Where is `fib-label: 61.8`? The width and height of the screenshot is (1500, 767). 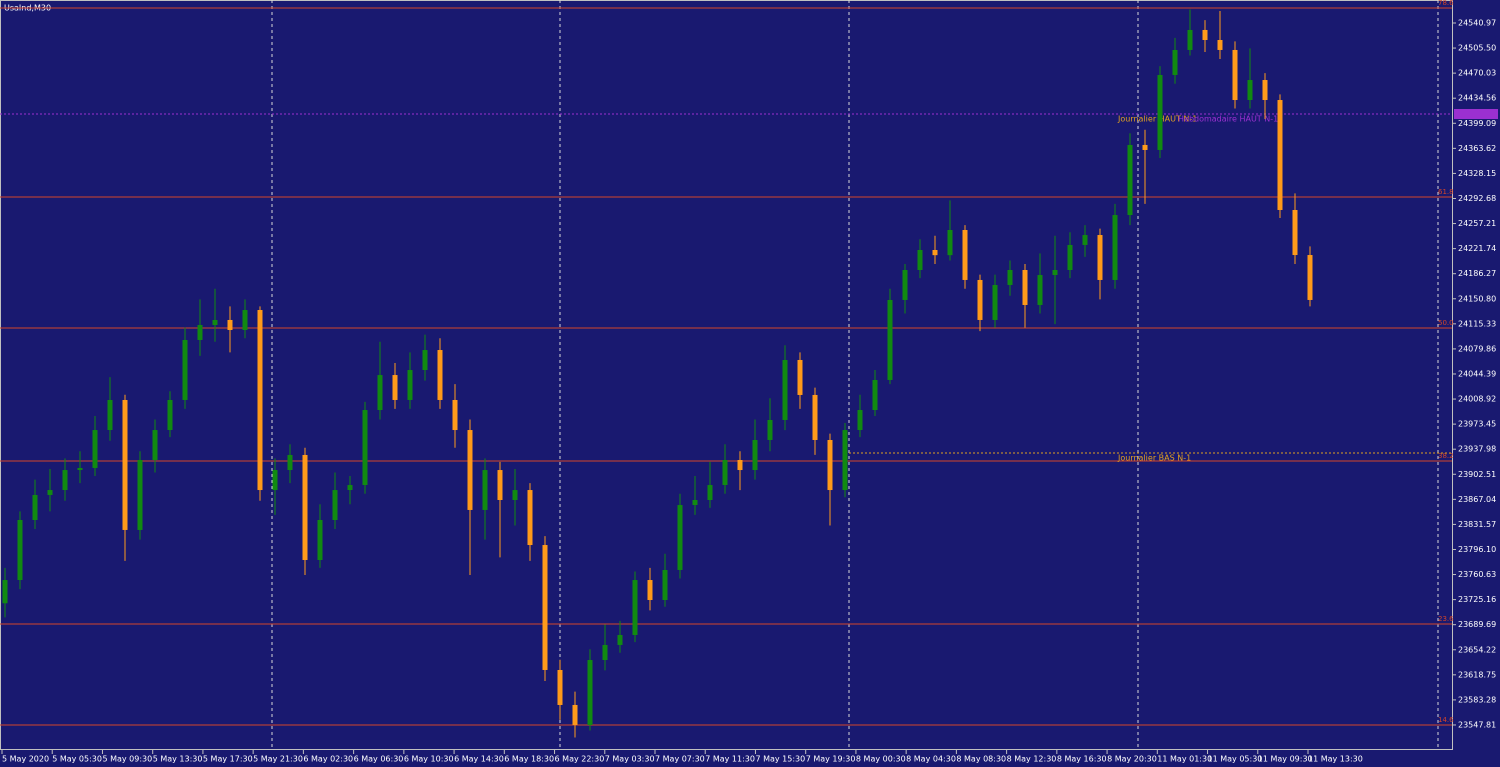
fib-label: 61.8 is located at coordinates (1446, 192).